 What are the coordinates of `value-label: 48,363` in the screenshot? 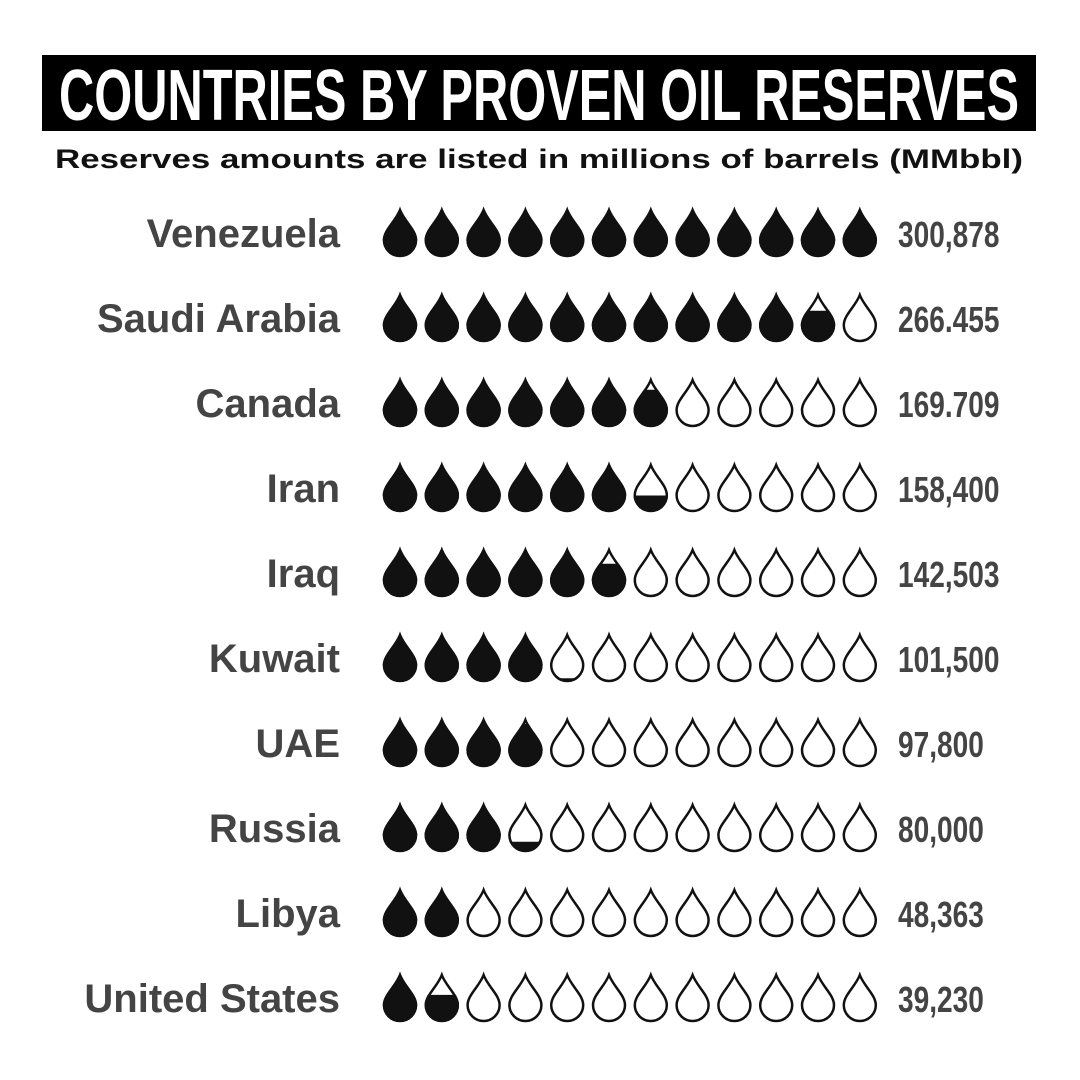 It's located at (941, 915).